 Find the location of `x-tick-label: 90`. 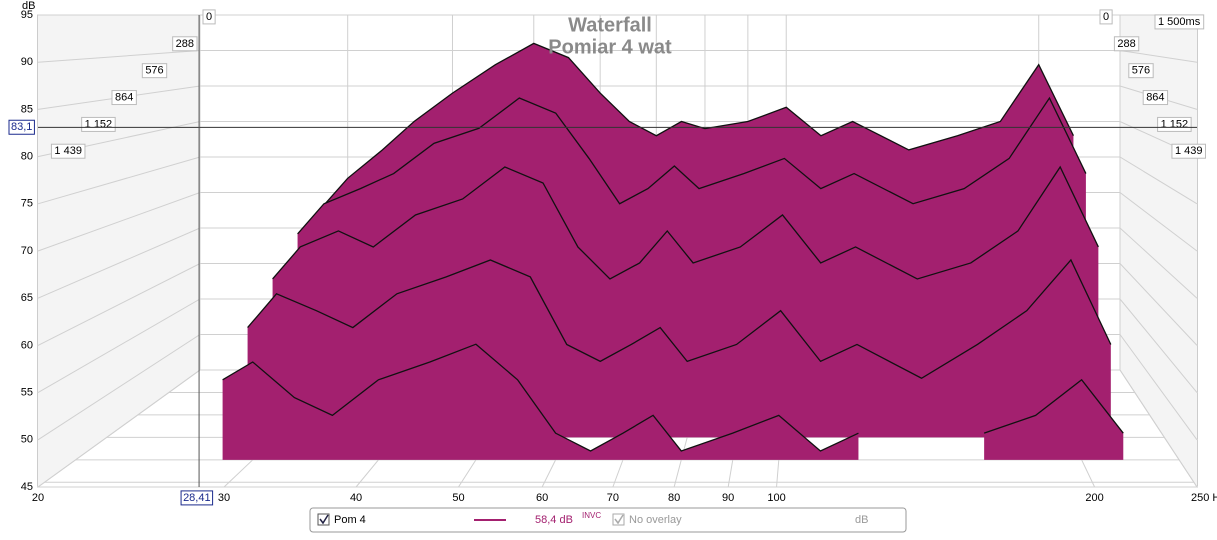

x-tick-label: 90 is located at coordinates (728, 498).